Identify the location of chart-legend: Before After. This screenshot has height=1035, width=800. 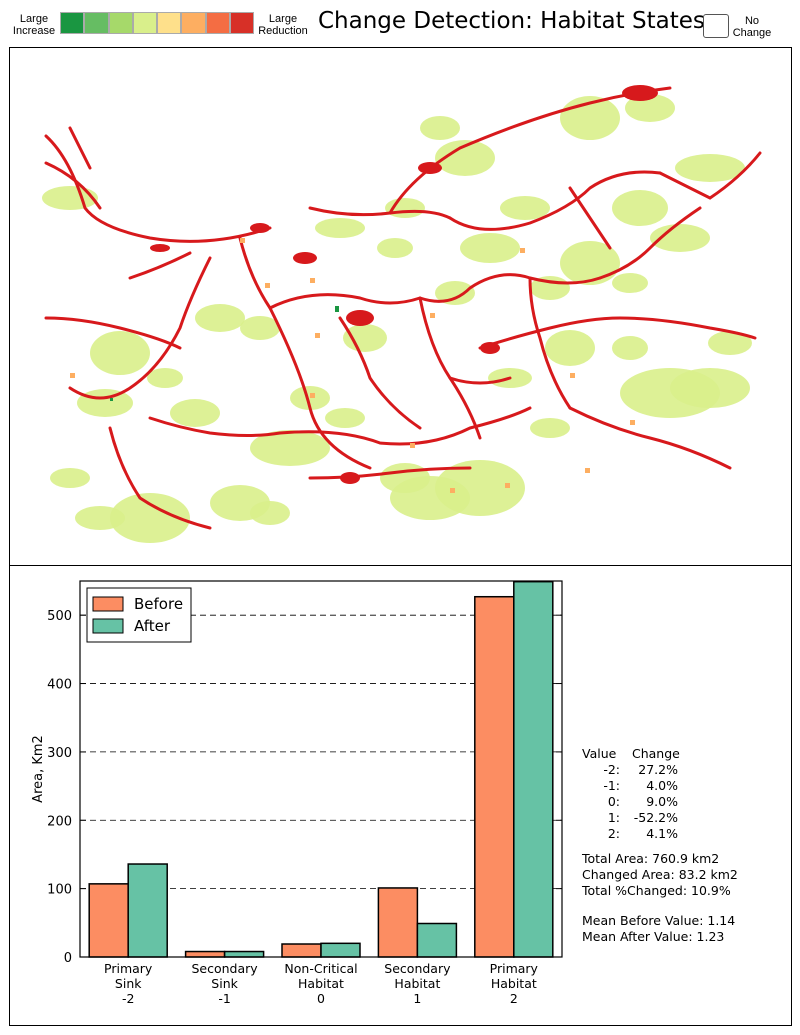
(139, 615).